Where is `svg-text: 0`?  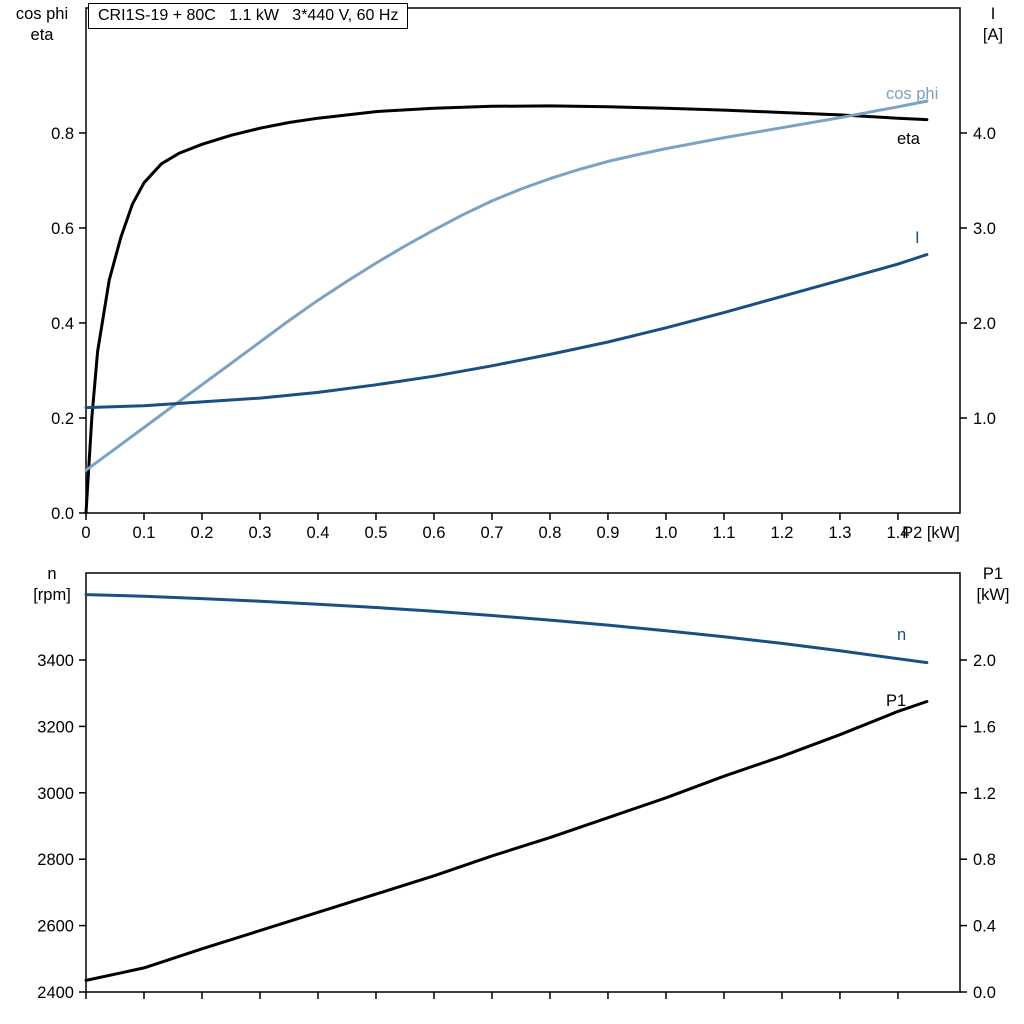 svg-text: 0 is located at coordinates (85, 533).